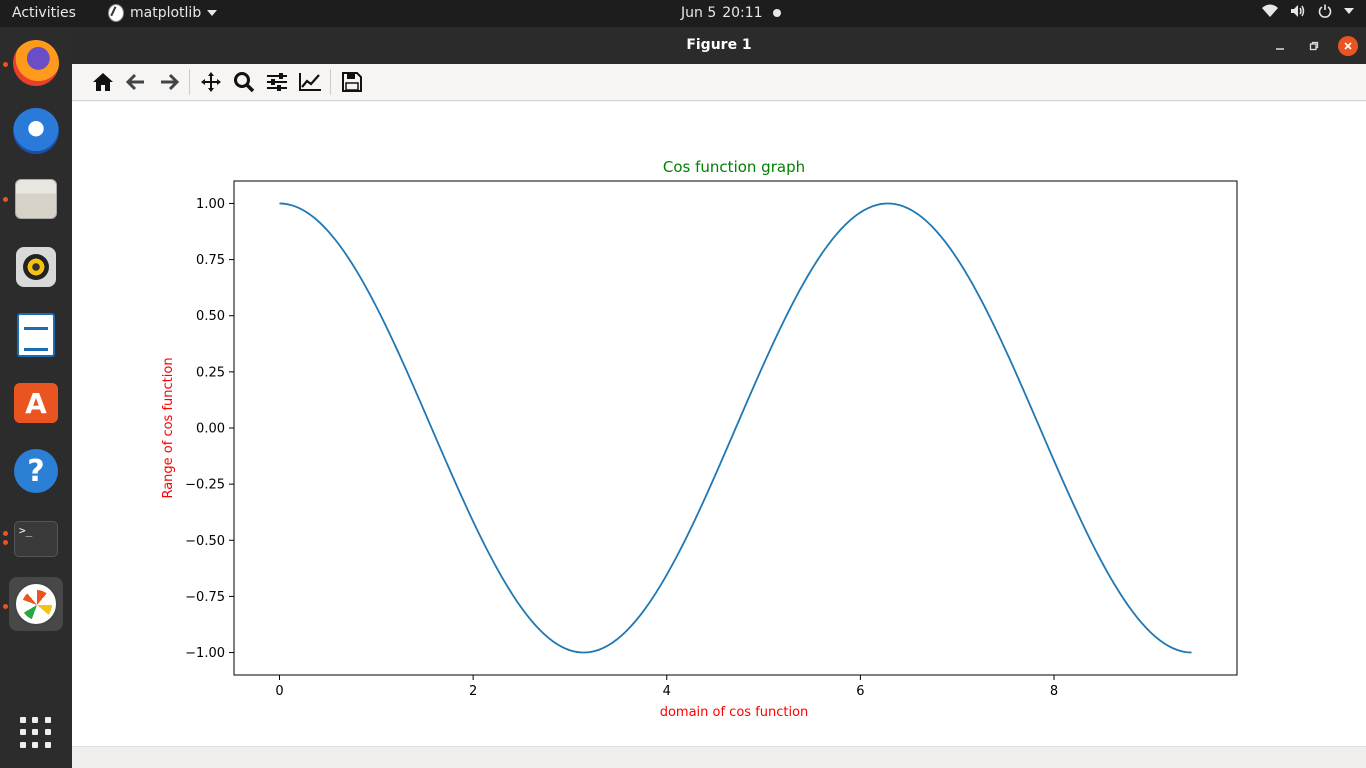 The image size is (1366, 768). Describe the element at coordinates (860, 691) in the screenshot. I see `x-tick-label: 6` at that location.